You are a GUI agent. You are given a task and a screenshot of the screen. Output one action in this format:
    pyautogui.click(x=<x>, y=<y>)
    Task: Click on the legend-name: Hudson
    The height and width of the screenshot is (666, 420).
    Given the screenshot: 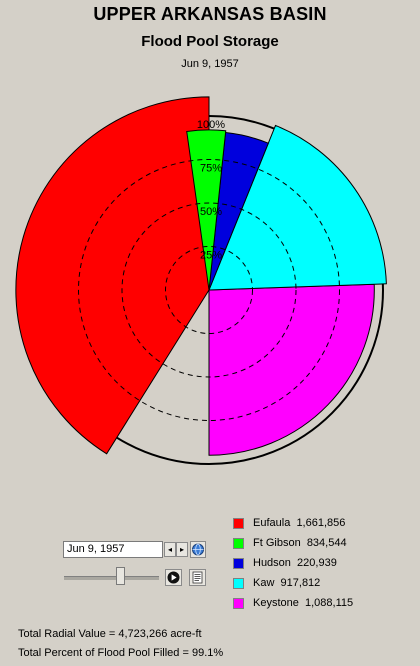 What is the action you would take?
    pyautogui.click(x=272, y=563)
    